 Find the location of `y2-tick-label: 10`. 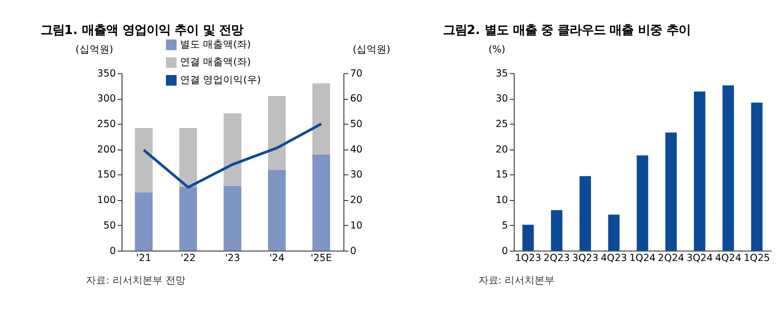

y2-tick-label: 10 is located at coordinates (356, 226).